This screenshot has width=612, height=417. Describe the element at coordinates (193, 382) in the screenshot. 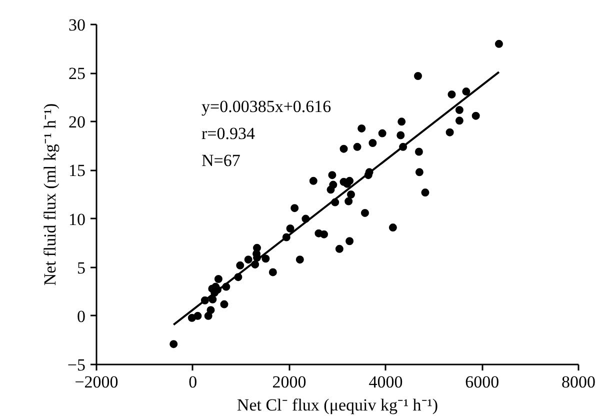

I see `x-tick-label: 0` at that location.